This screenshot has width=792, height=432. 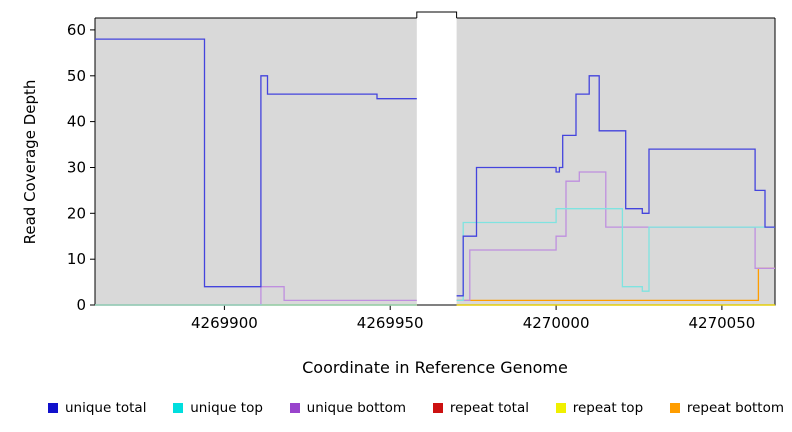 What do you see at coordinates (76, 30) in the screenshot?
I see `y-tick-label: 60` at bounding box center [76, 30].